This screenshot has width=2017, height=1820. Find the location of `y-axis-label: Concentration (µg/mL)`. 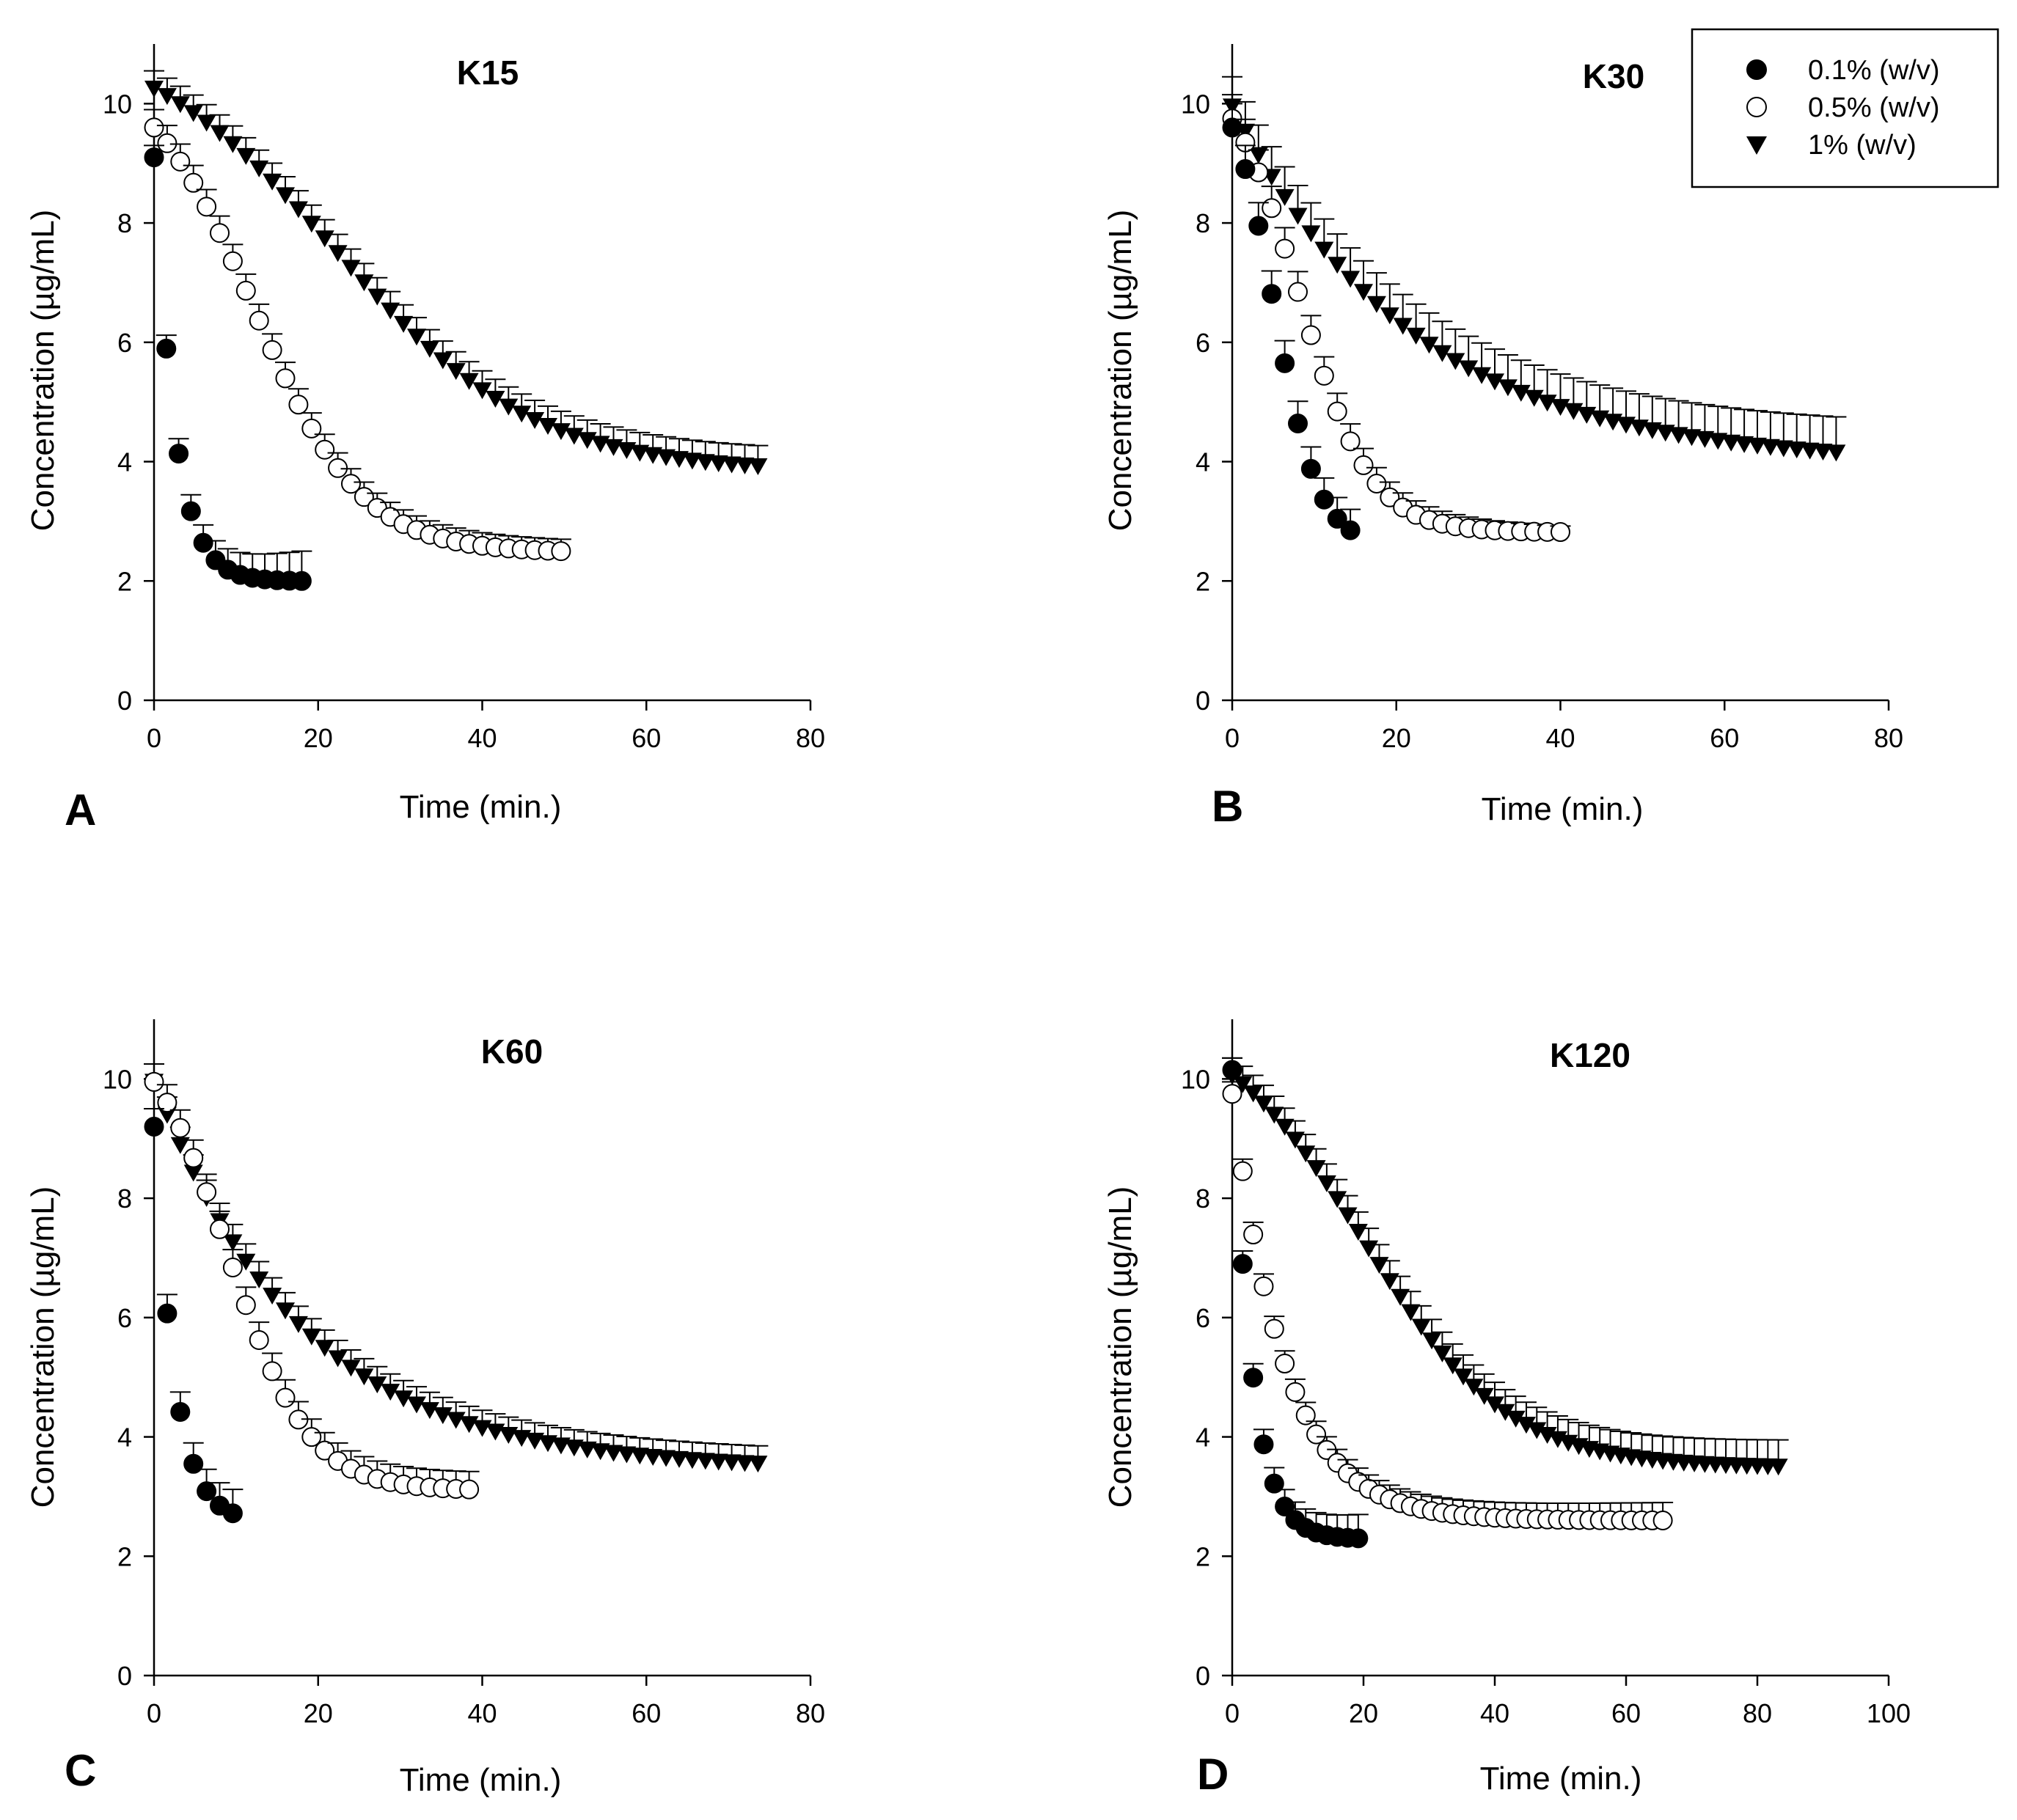

y-axis-label: Concentration (µg/mL) is located at coordinates (43, 371).